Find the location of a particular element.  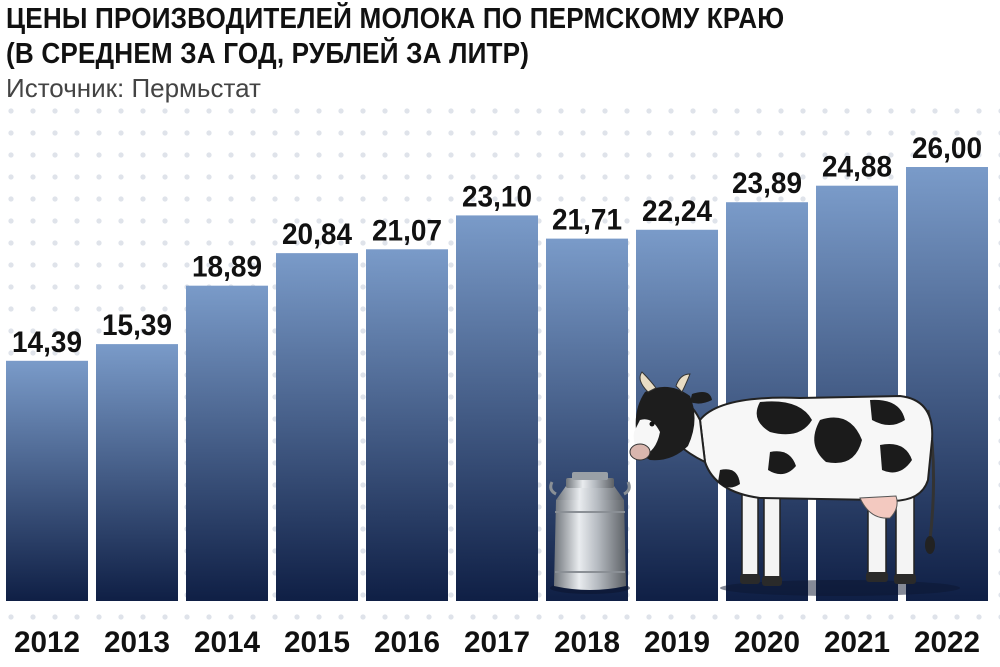

bar-2014 is located at coordinates (227, 443).